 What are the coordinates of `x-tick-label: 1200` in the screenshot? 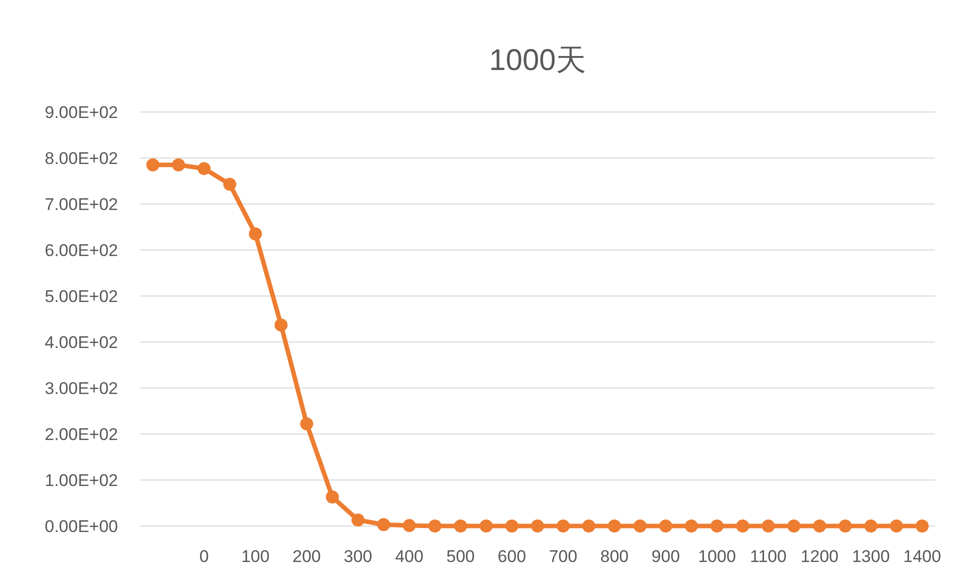 It's located at (819, 556).